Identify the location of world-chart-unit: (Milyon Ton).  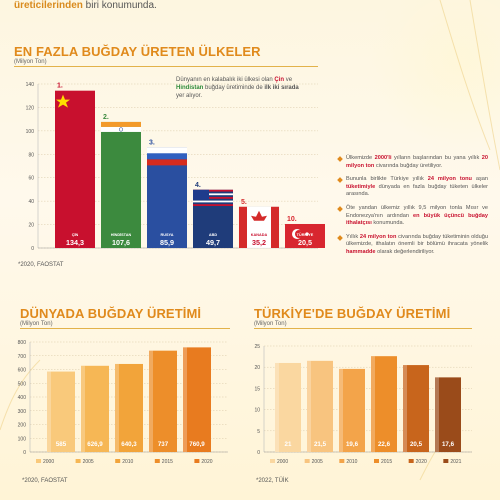
(36, 324).